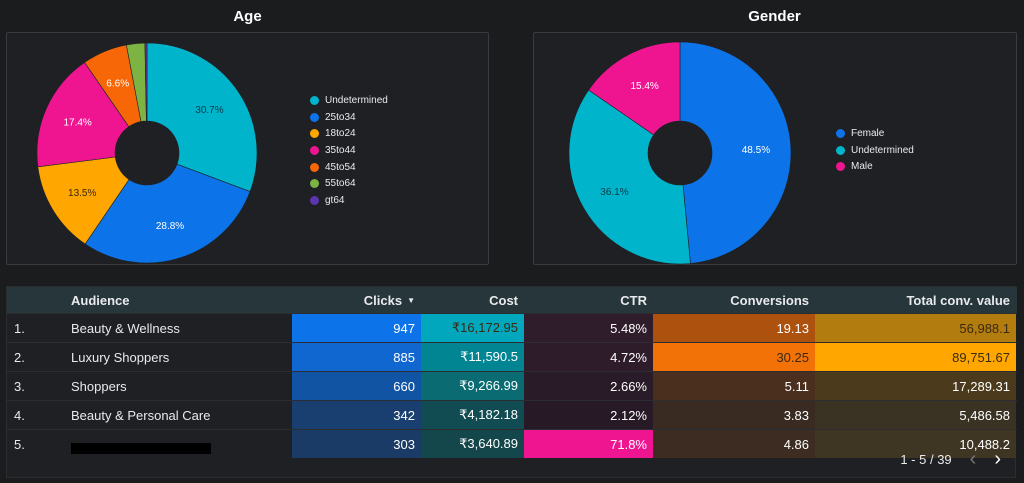  I want to click on chevron-left-icon: ‹, so click(973, 459).